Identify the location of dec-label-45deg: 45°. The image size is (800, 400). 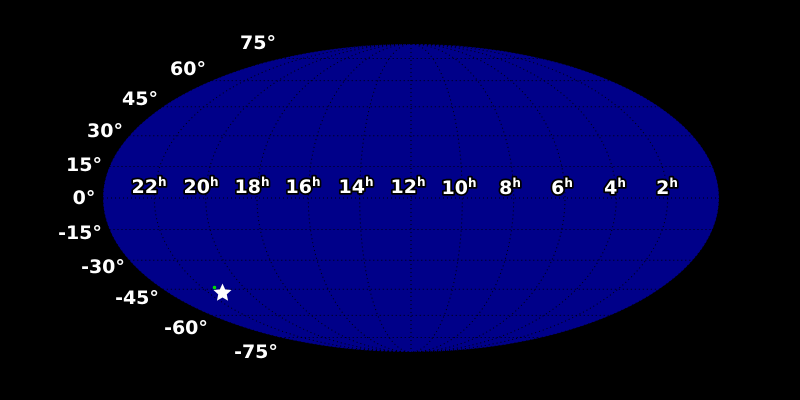
(140, 99).